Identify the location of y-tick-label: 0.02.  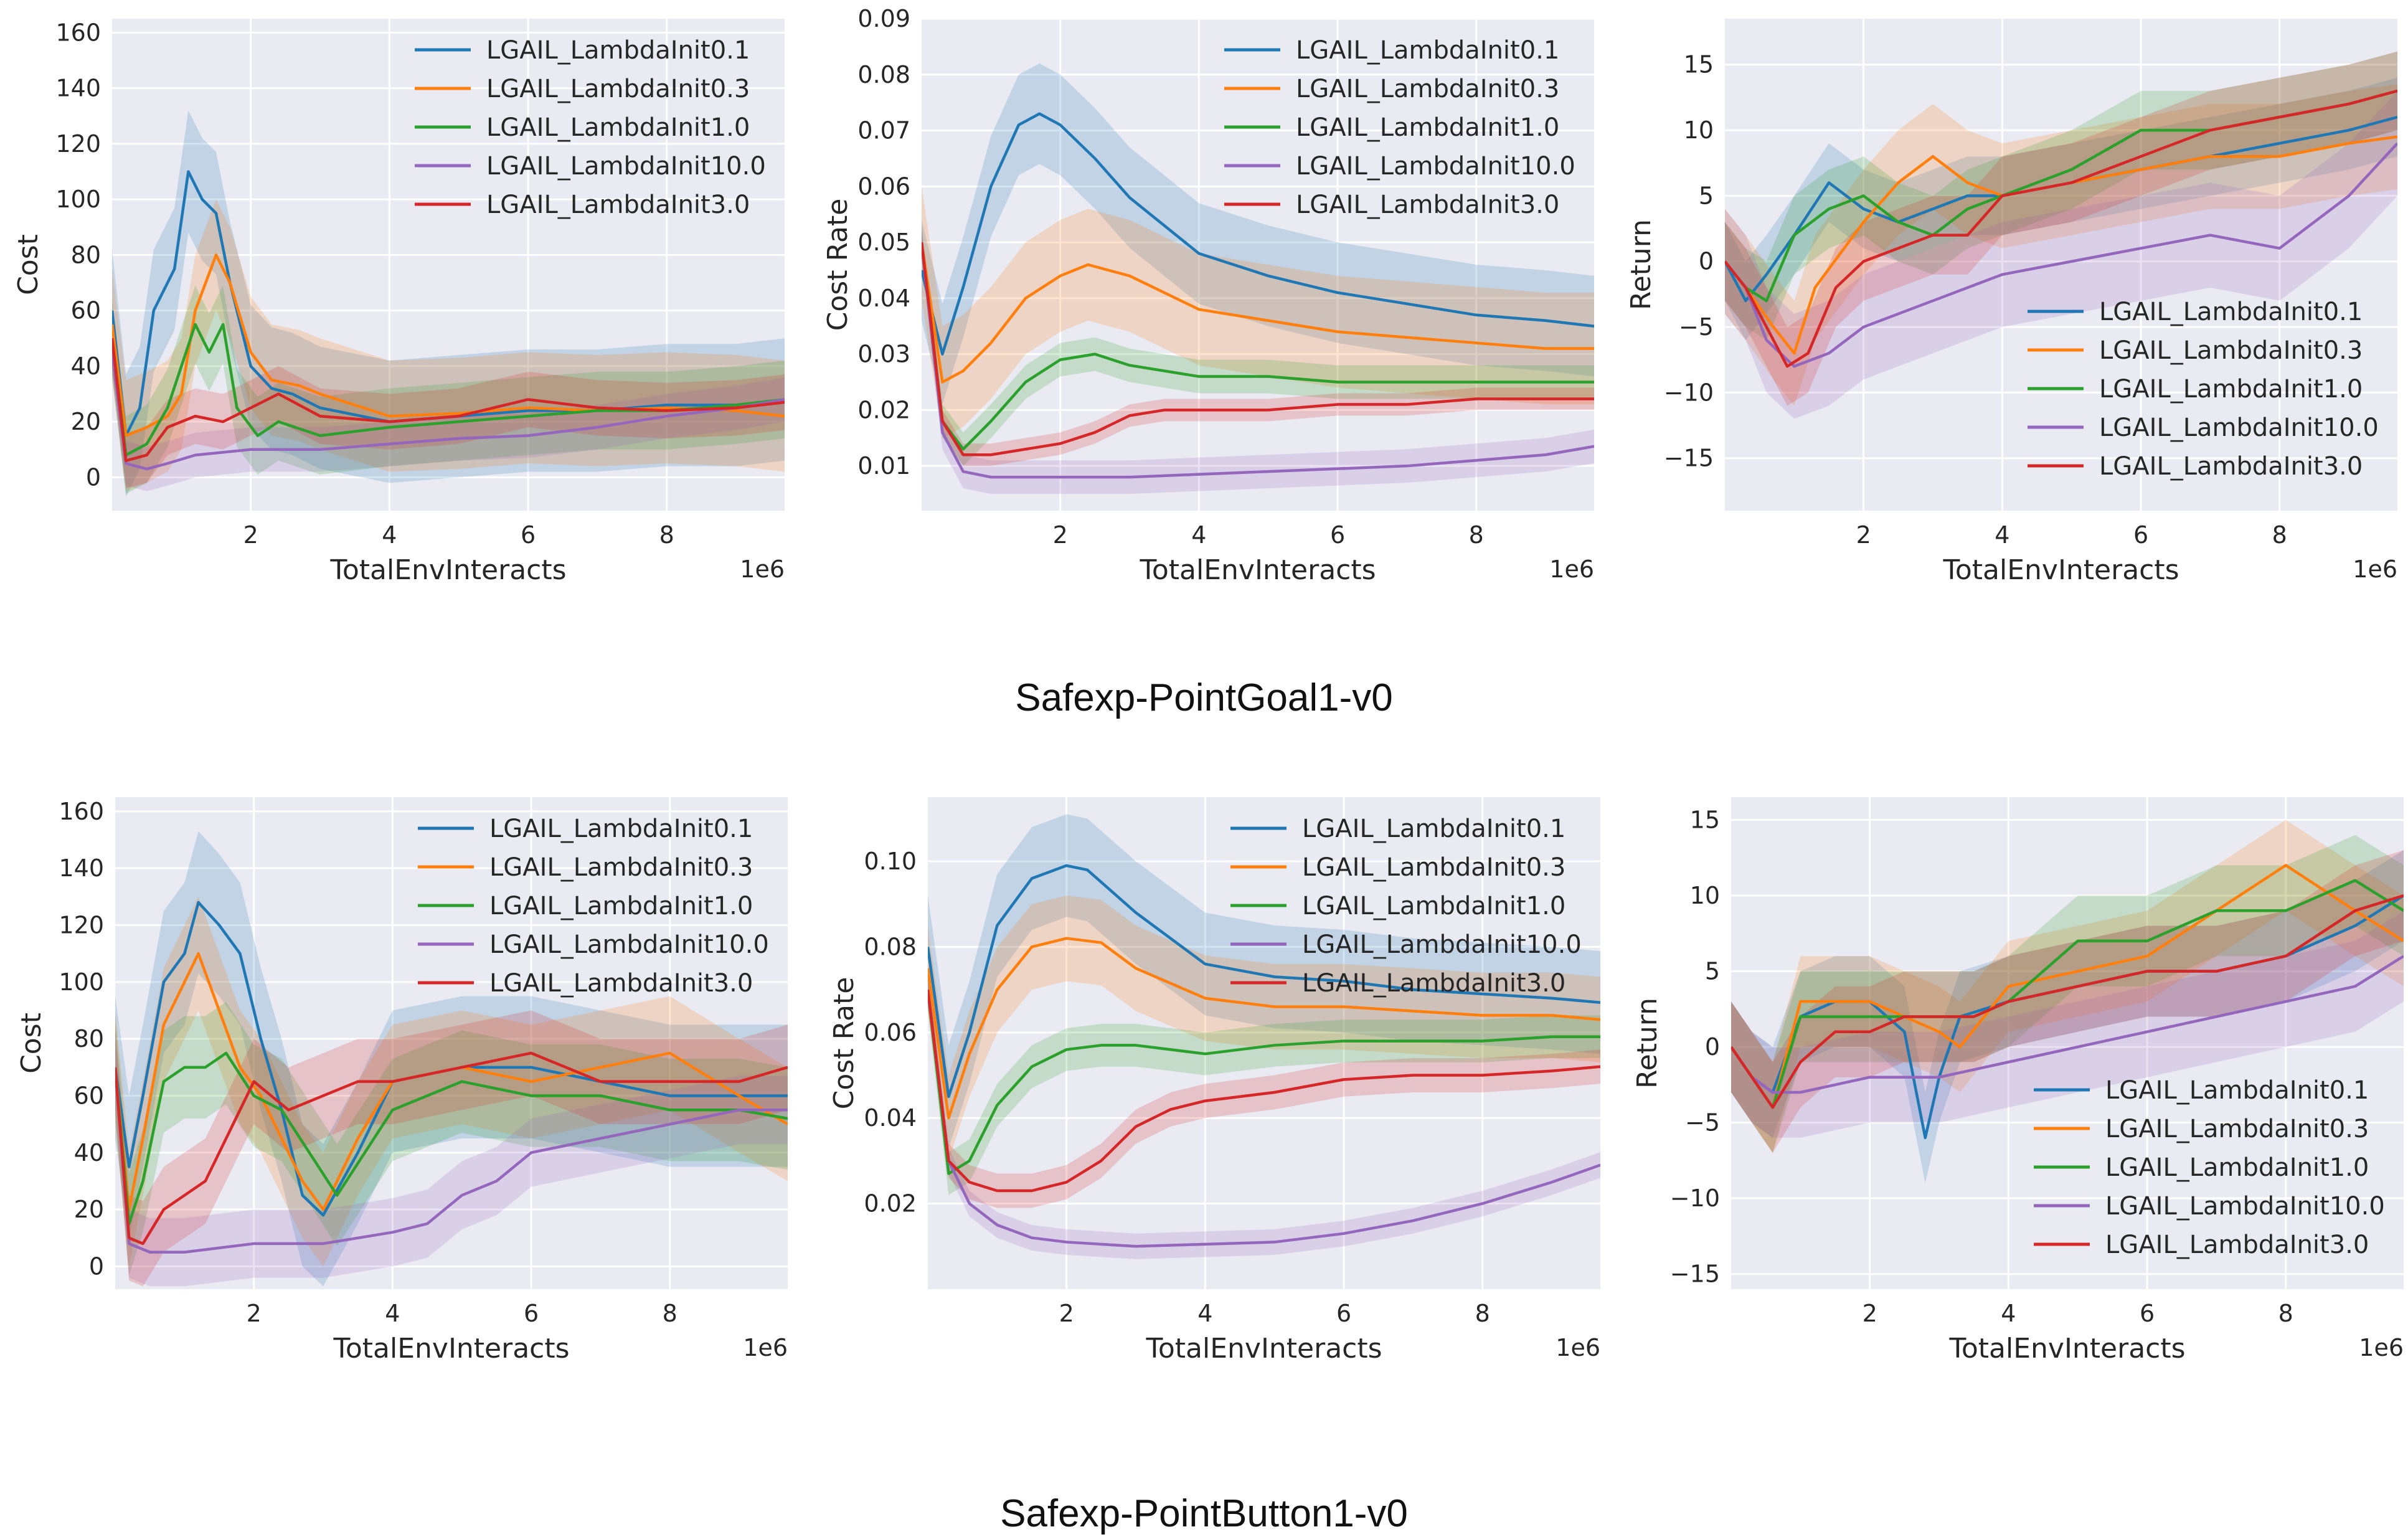
(890, 1204).